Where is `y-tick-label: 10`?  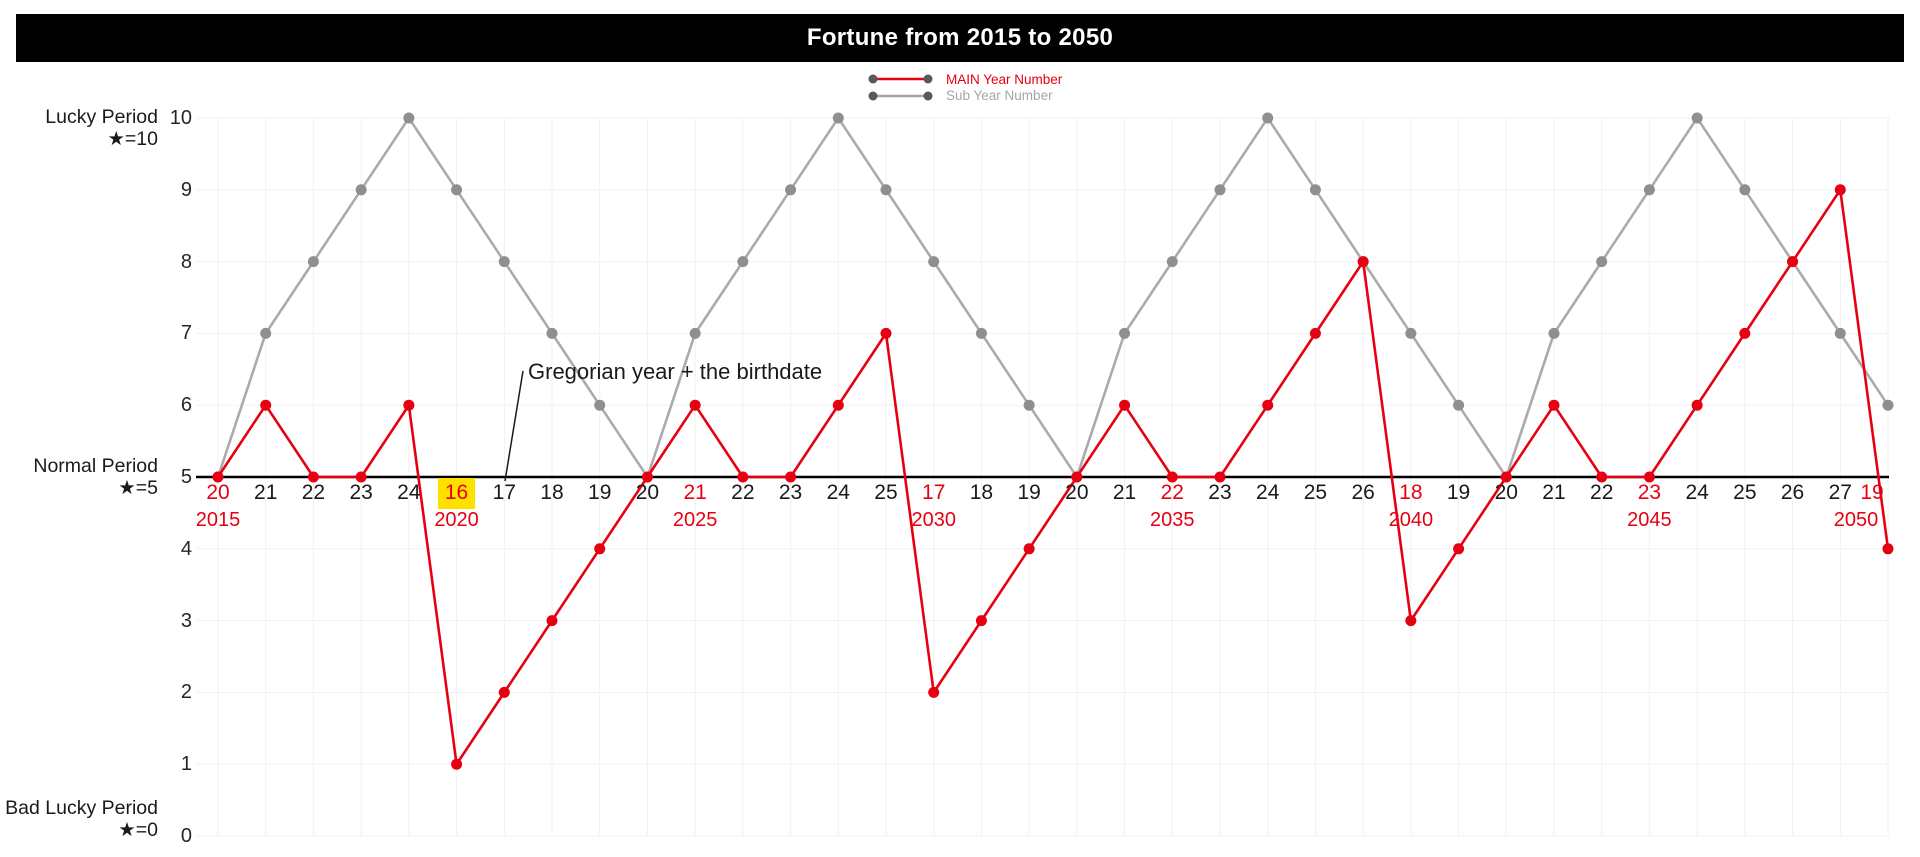
y-tick-label: 10 is located at coordinates (180, 118).